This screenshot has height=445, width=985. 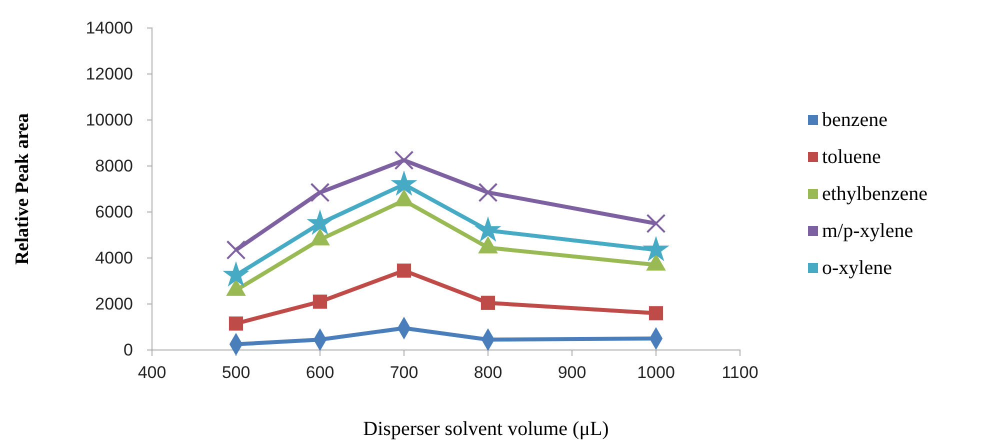 I want to click on x-tick-label: 1000, so click(x=656, y=372).